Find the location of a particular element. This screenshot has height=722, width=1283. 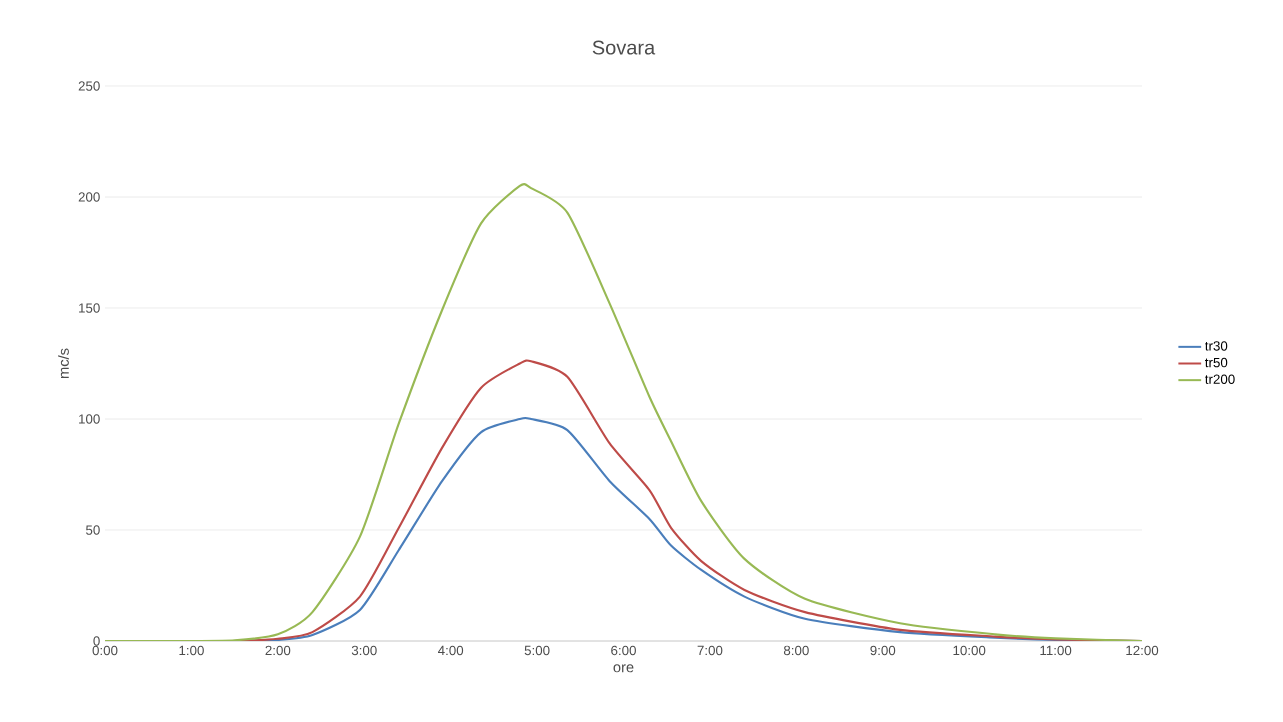

x-tick-label: 10:00 is located at coordinates (969, 650).